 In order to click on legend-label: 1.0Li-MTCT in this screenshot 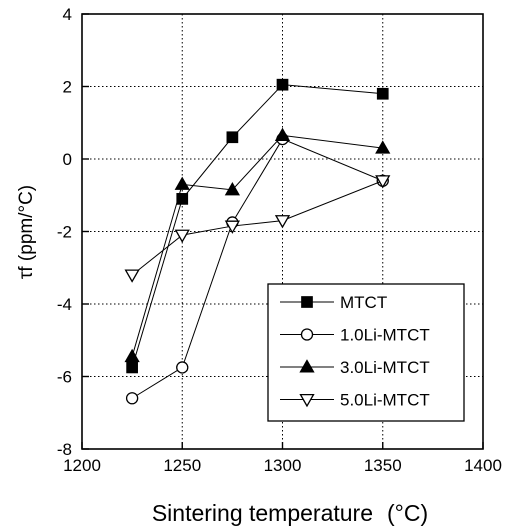, I will do `click(385, 335)`.